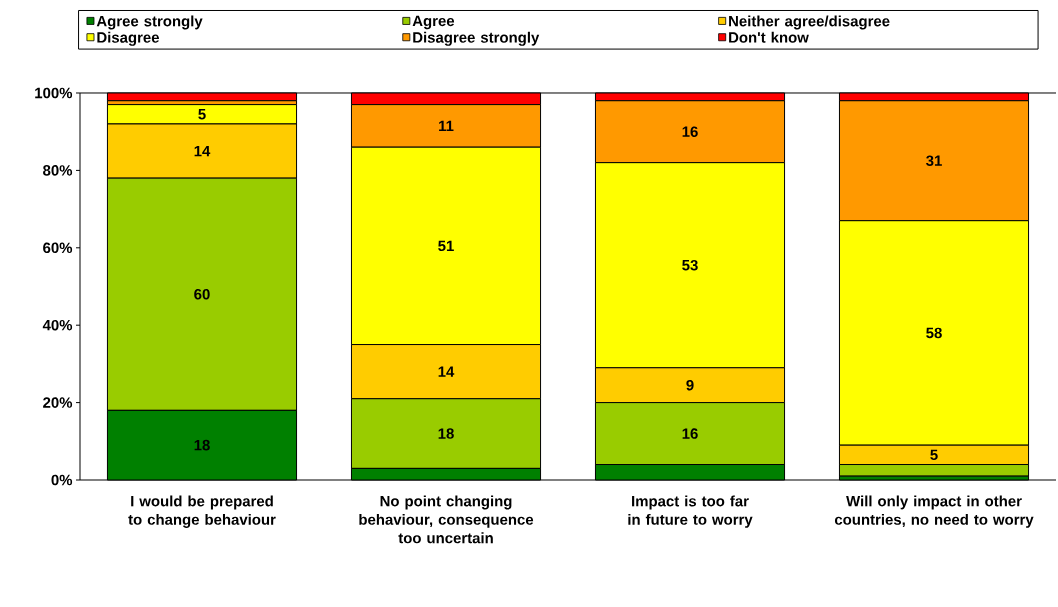  I want to click on legend-label: Don't know, so click(769, 37).